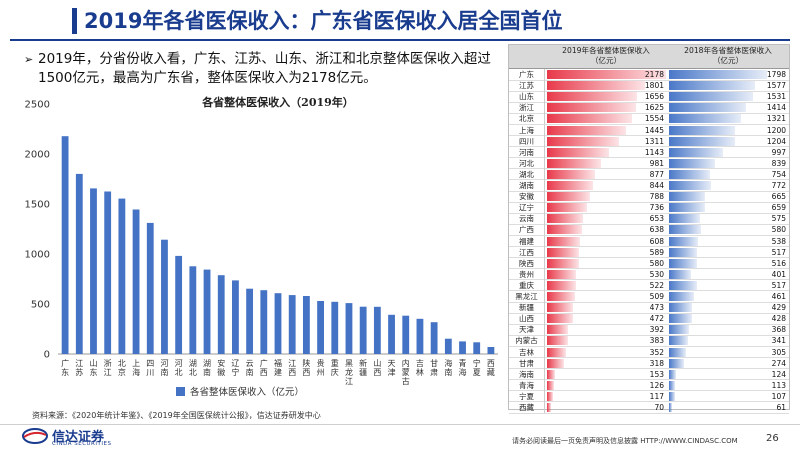 This screenshot has width=800, height=450. Describe the element at coordinates (122, 368) in the screenshot. I see `x-tick-label: 北京` at that location.